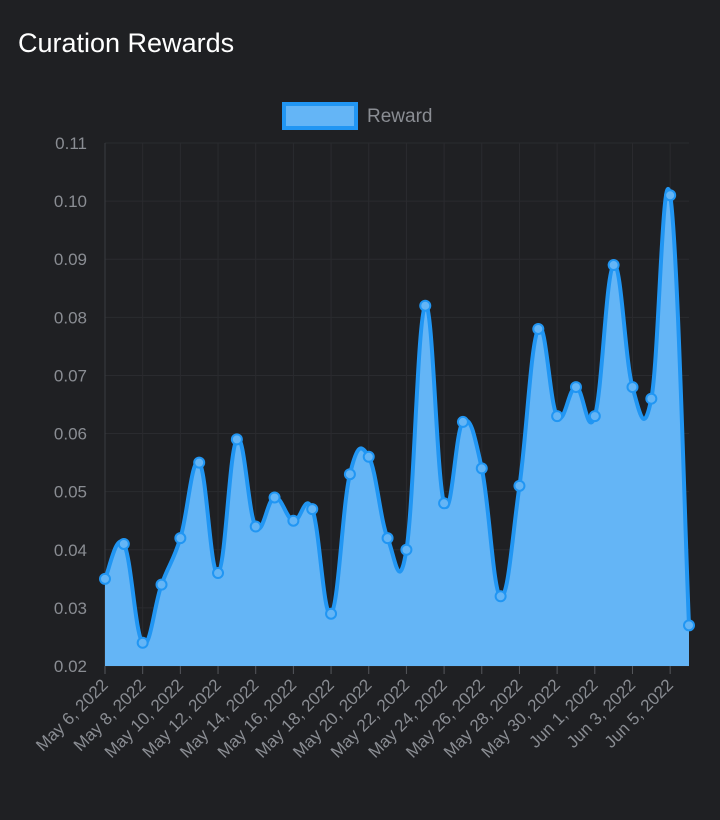 The width and height of the screenshot is (720, 820). I want to click on y-tick-label: 0.02, so click(70, 666).